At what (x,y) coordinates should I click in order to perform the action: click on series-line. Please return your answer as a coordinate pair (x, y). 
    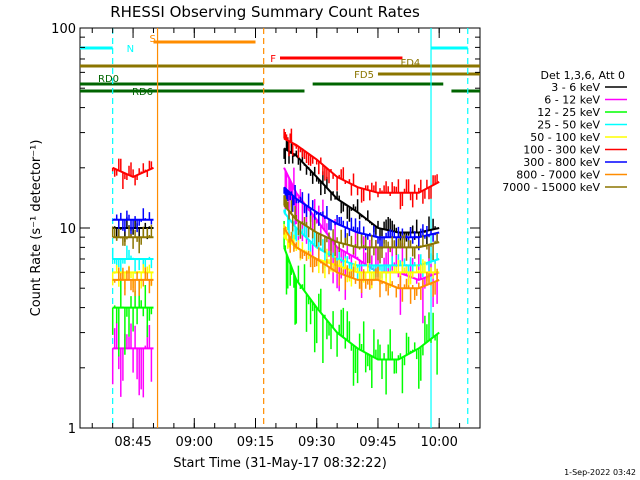
    Looking at the image, I should click on (276, 165).